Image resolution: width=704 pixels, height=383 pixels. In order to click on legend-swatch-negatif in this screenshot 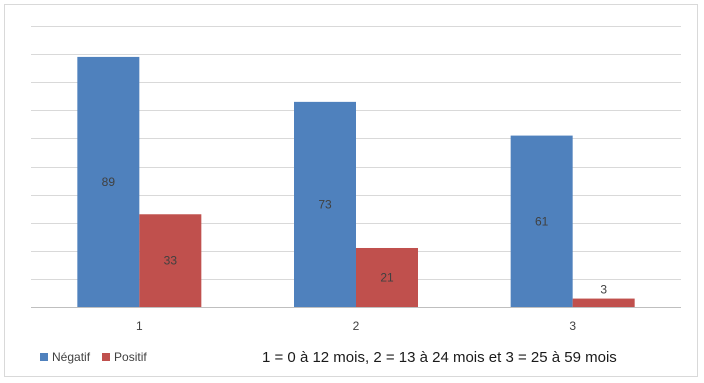, I will do `click(44, 357)`.